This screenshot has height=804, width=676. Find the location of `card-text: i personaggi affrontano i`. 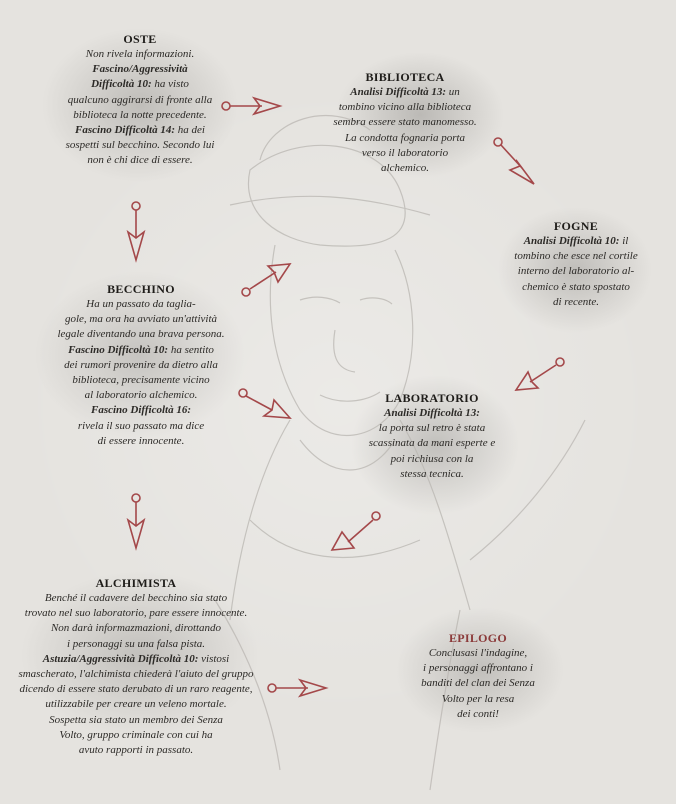

card-text: i personaggi affrontano i is located at coordinates (478, 668).